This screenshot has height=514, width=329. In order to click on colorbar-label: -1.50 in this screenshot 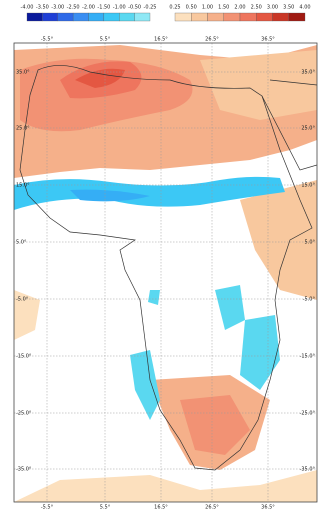, I will do `click(103, 8)`.